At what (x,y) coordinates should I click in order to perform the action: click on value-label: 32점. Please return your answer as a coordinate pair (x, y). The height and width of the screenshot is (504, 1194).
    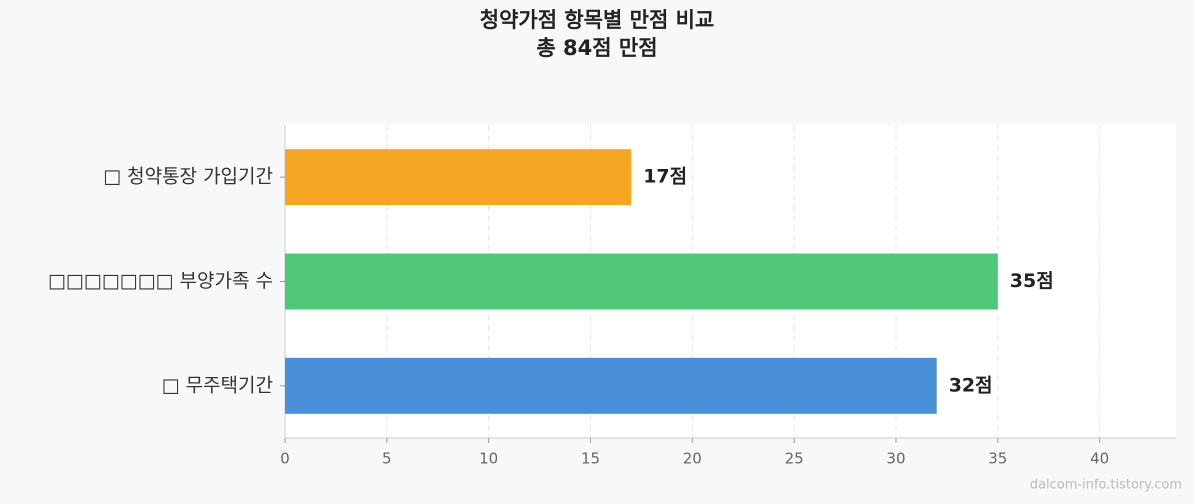
    Looking at the image, I should click on (971, 385).